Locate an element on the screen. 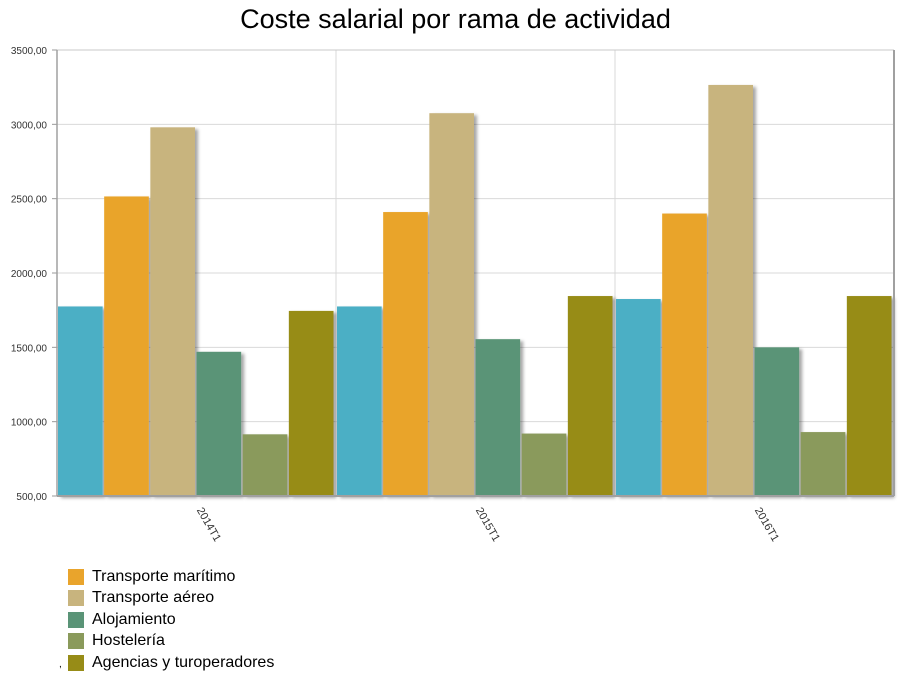 Image resolution: width=911 pixels, height=686 pixels. legend-label: Transporte marítimo is located at coordinates (164, 576).